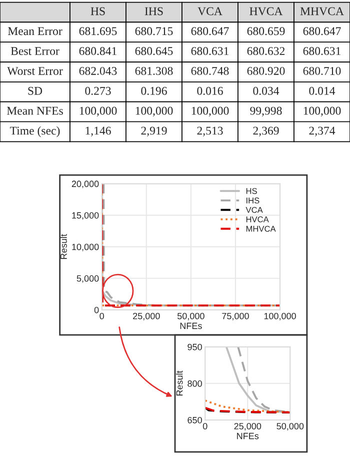 This screenshot has height=457, width=350. What do you see at coordinates (85, 248) in the screenshot?
I see `y-tick-label: 10,000` at bounding box center [85, 248].